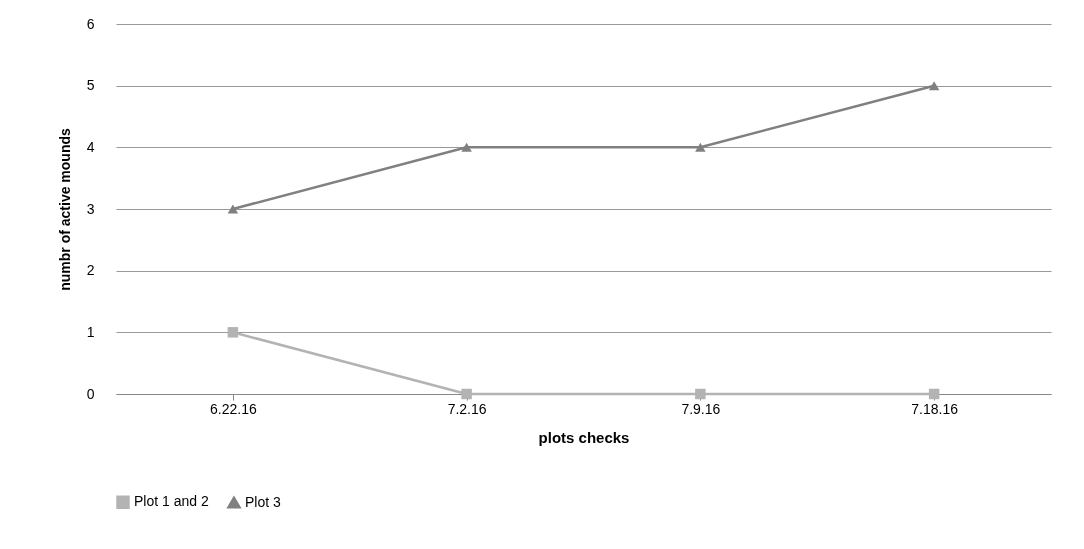 The image size is (1084, 549). I want to click on y-axis-title: numbr of active mounds, so click(64, 209).